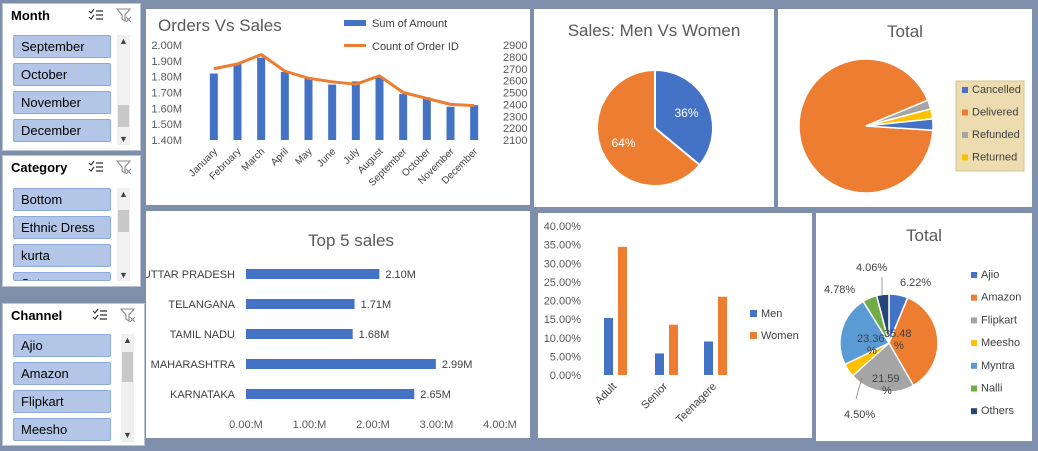  Describe the element at coordinates (190, 275) in the screenshot. I see `y-tick-label: UTTAR PRADESH` at that location.